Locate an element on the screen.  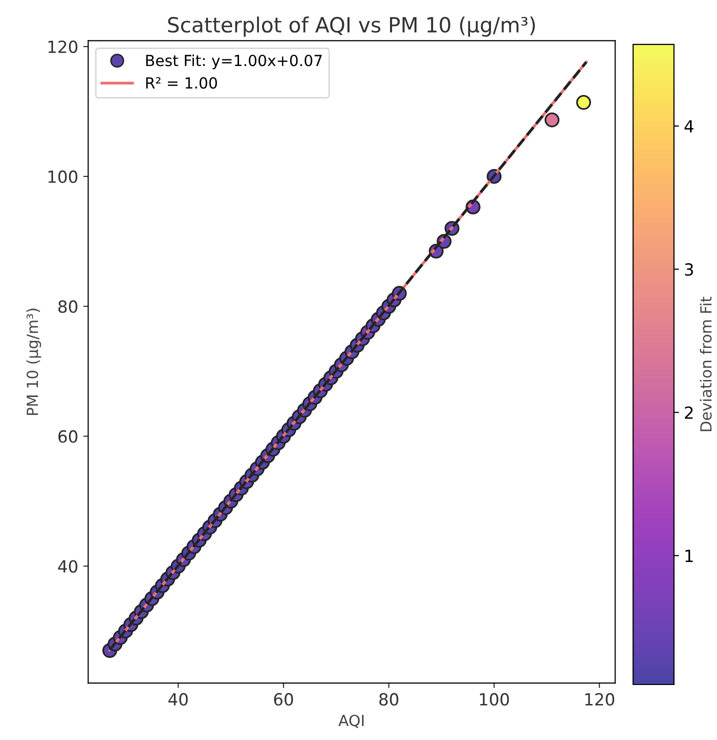
color-bar-label: 4 is located at coordinates (689, 126).